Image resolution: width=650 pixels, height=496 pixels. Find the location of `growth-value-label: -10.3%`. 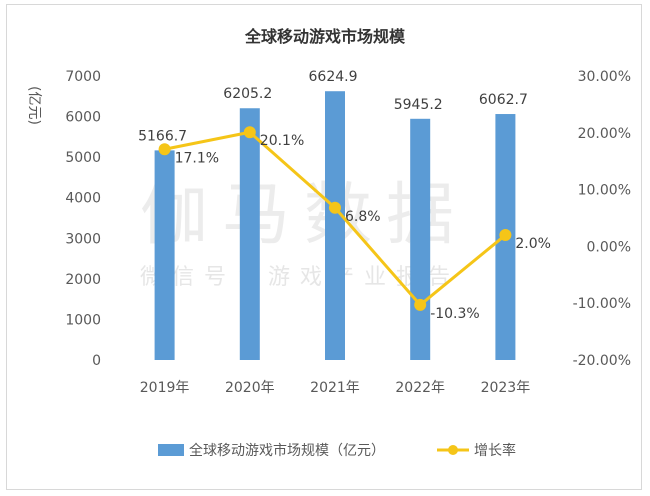

growth-value-label: -10.3% is located at coordinates (455, 314).